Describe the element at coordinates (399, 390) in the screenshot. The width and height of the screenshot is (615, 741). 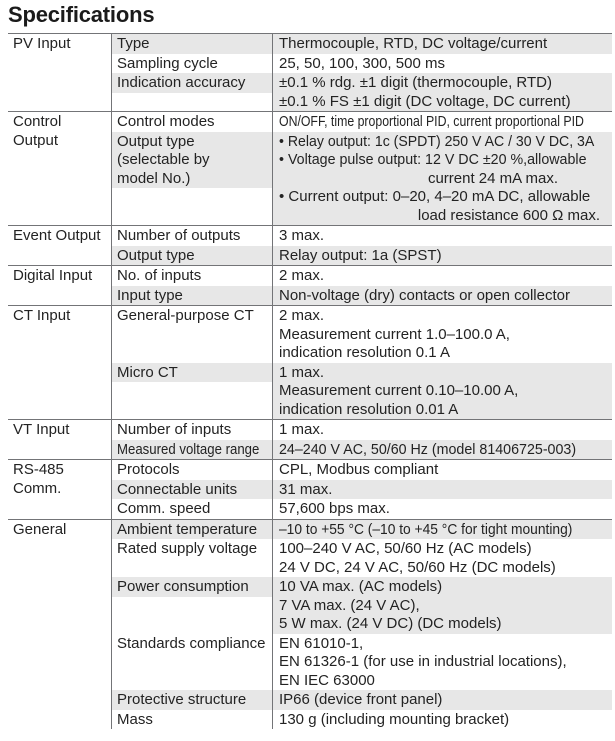
I see `value-text: Measurement current 0.10–10.00 A,` at that location.